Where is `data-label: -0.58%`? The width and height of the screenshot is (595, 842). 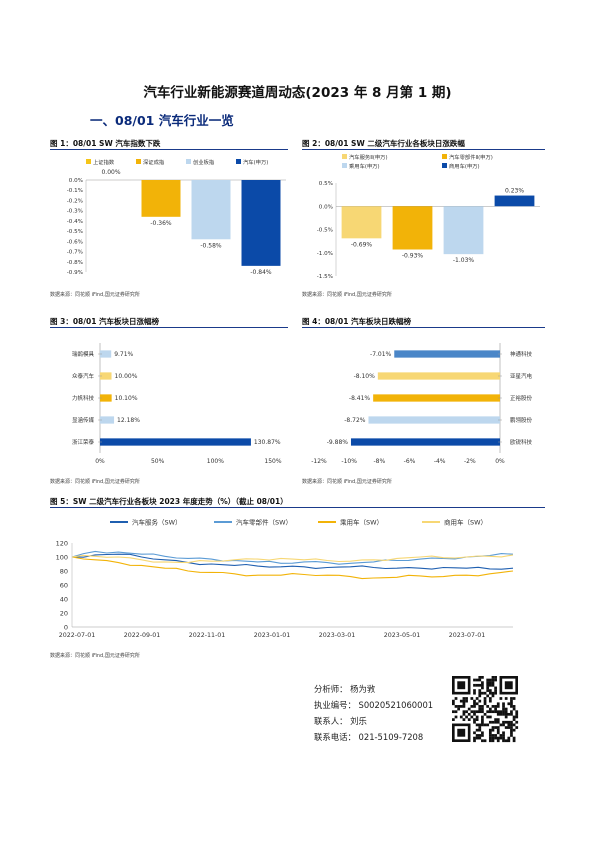 data-label: -0.58% is located at coordinates (211, 245).